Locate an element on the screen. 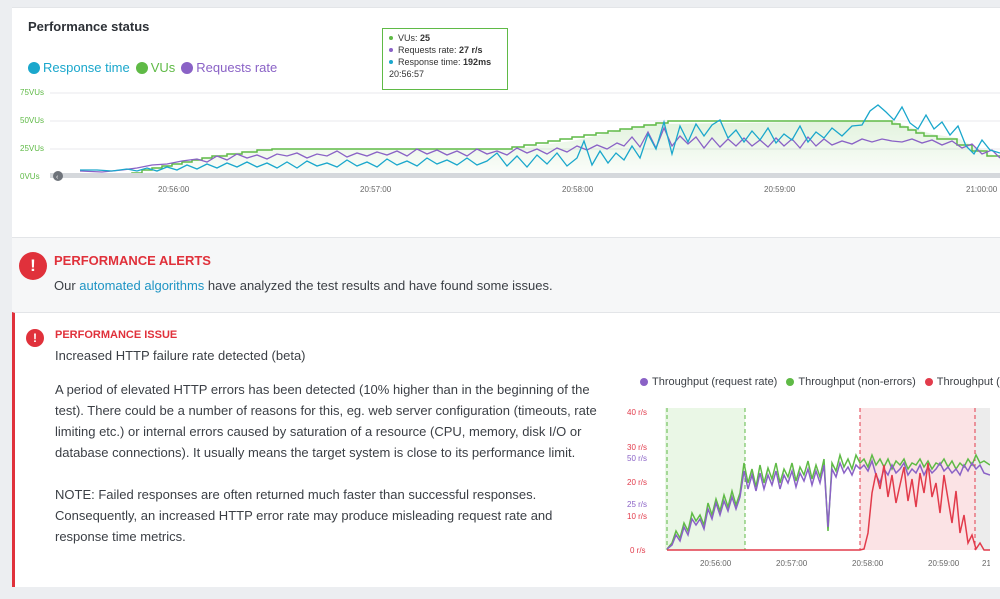 The image size is (1000, 599). tooltip-time: 20:56:57 is located at coordinates (407, 74).